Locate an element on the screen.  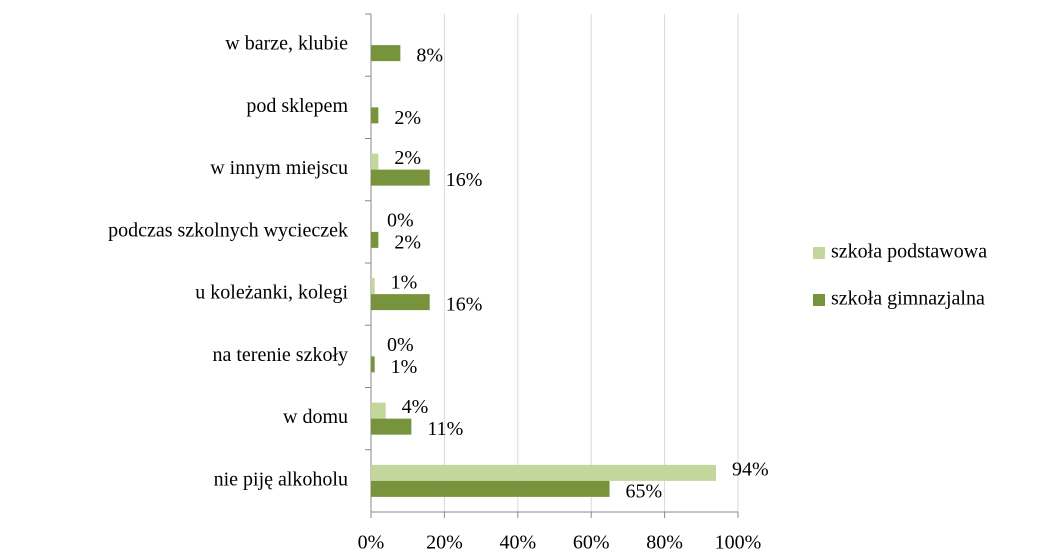
data-label: 11% is located at coordinates (445, 429).